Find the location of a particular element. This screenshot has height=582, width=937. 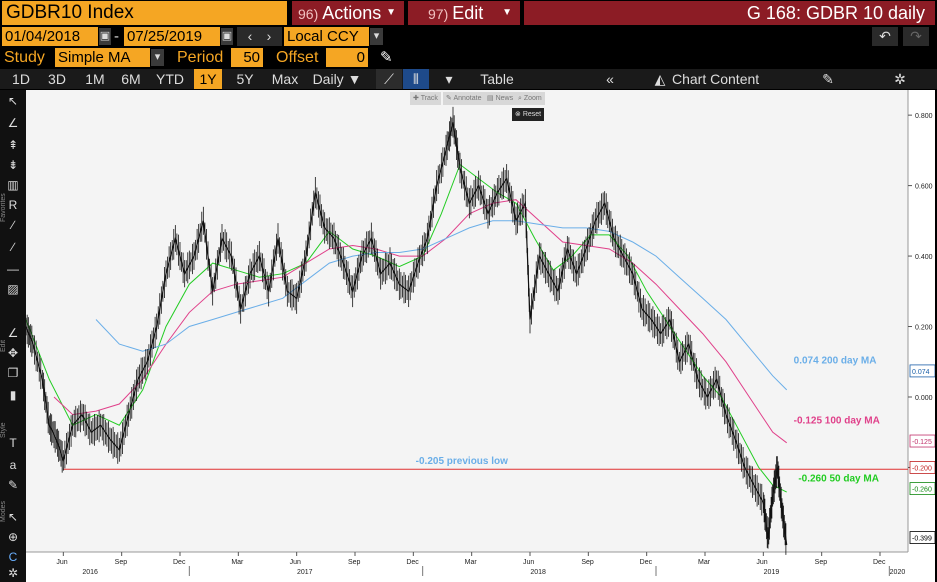

start-date-input: 01/04/2018 is located at coordinates (50, 36).